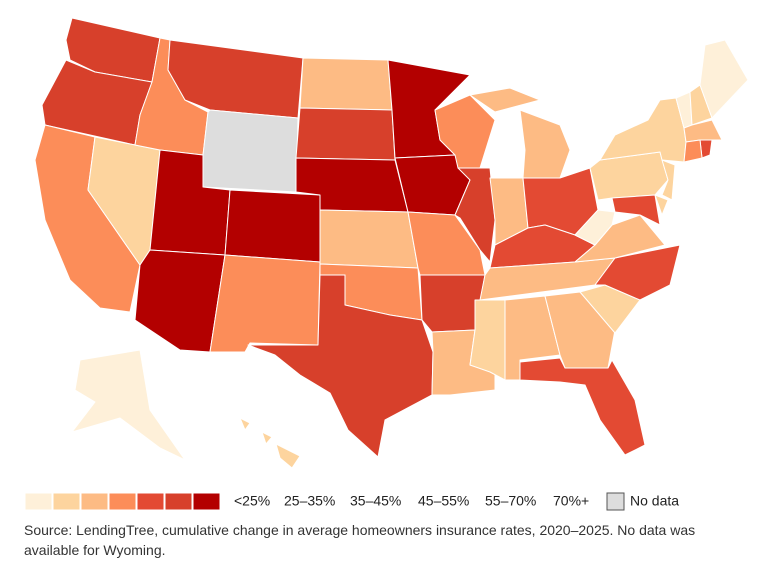 The height and width of the screenshot is (570, 764). I want to click on legend-label: 45–55%, so click(443, 501).